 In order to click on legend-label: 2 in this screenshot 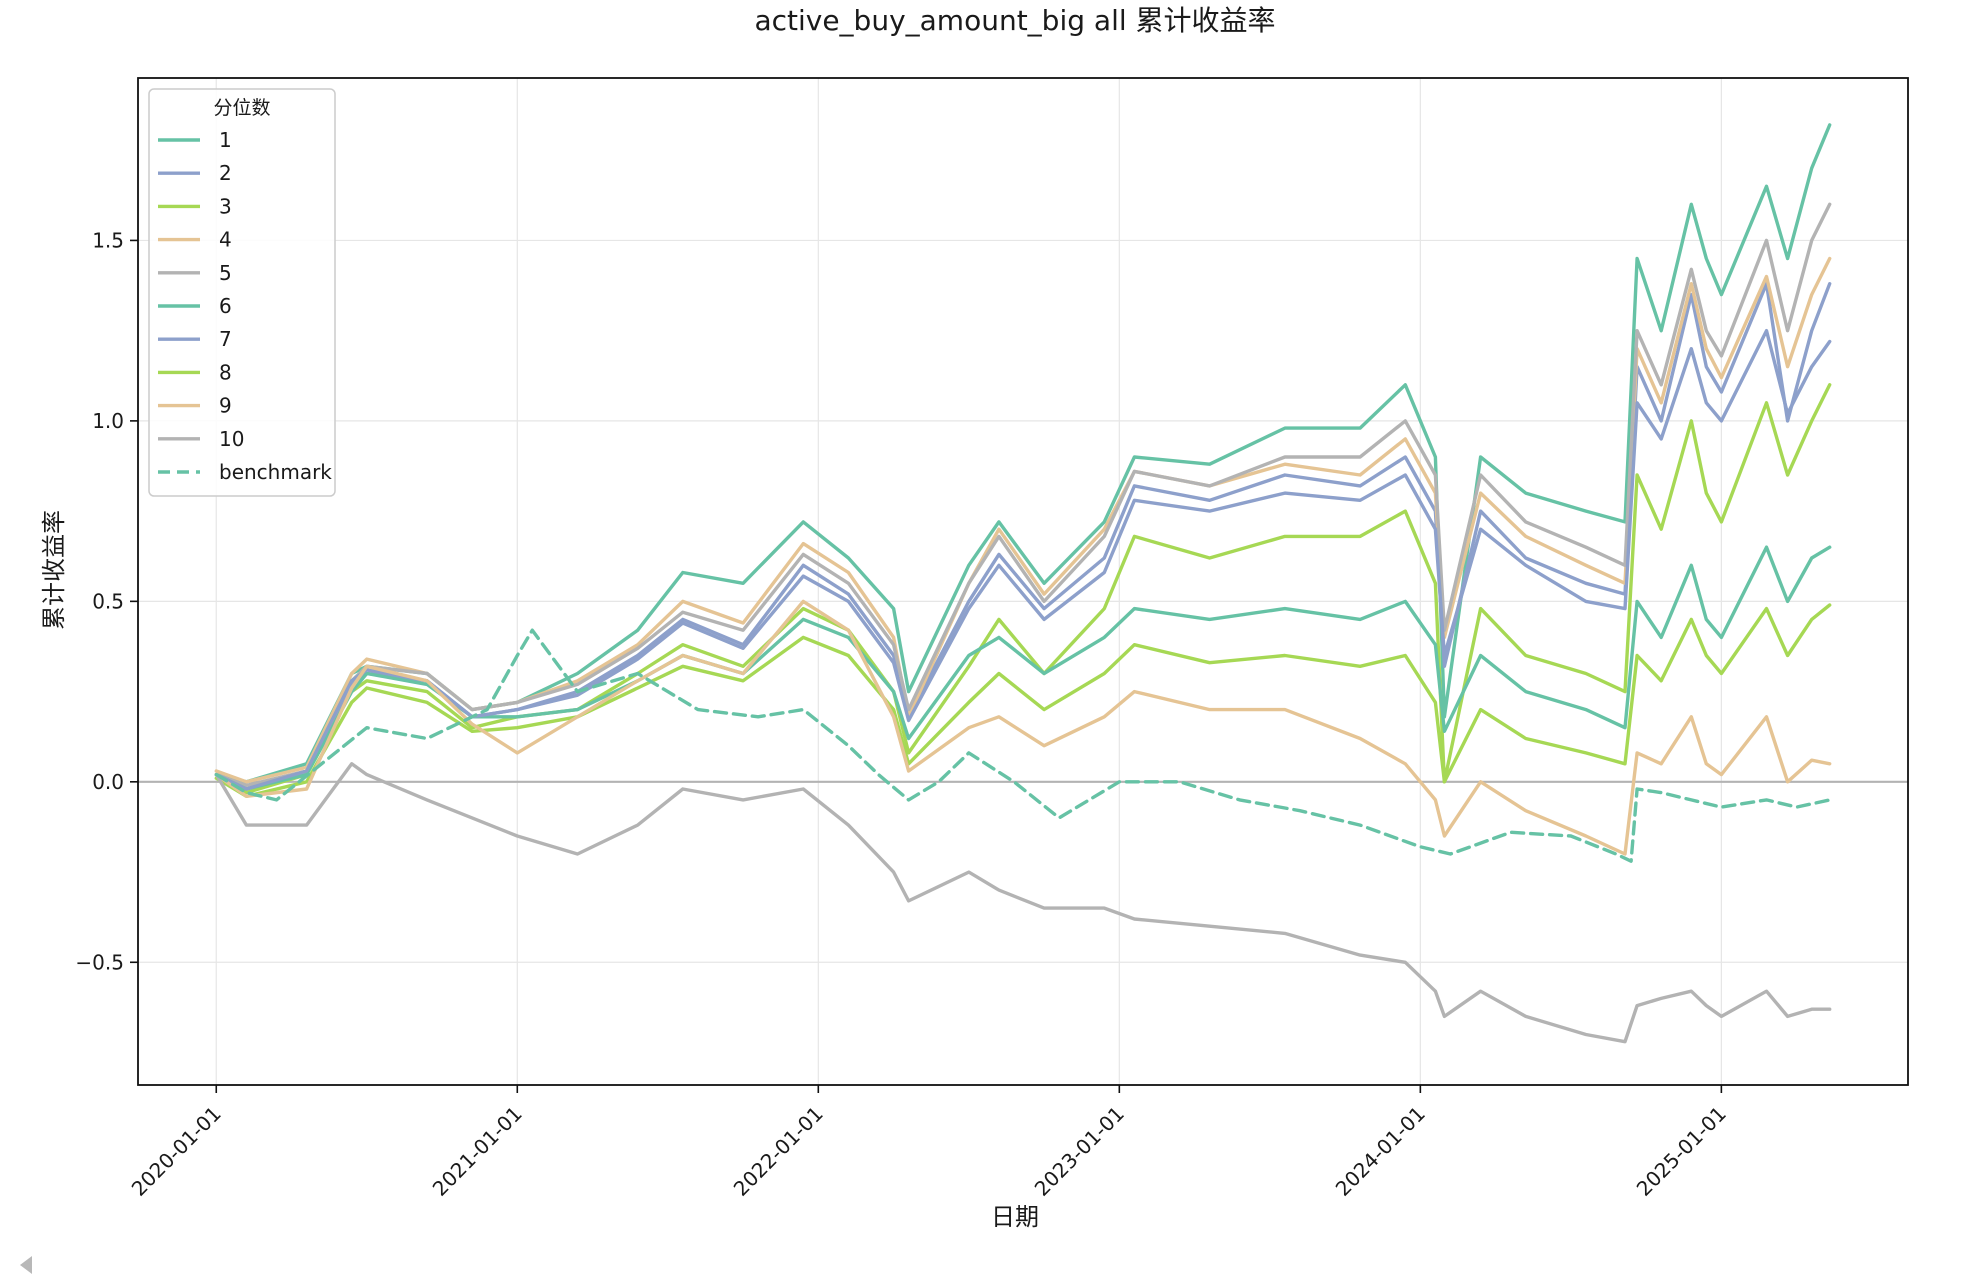, I will do `click(225, 173)`.